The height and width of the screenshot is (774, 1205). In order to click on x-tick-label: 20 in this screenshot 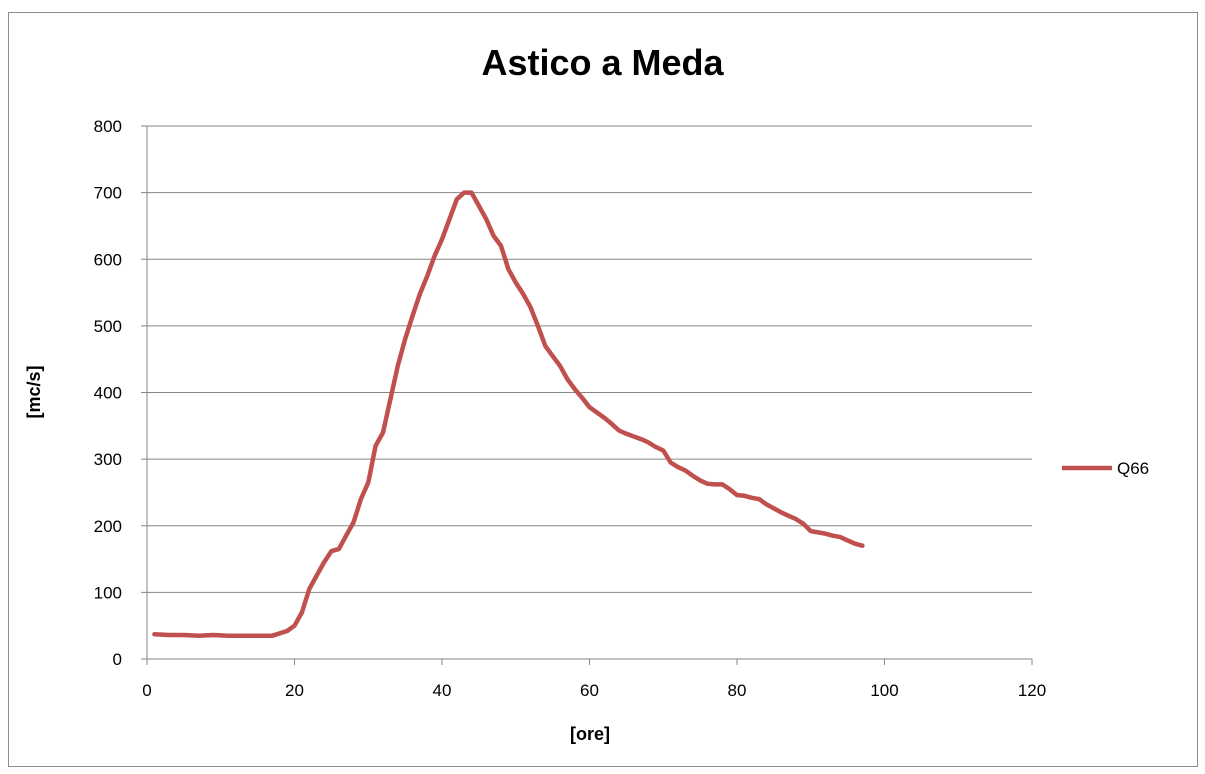, I will do `click(294, 690)`.